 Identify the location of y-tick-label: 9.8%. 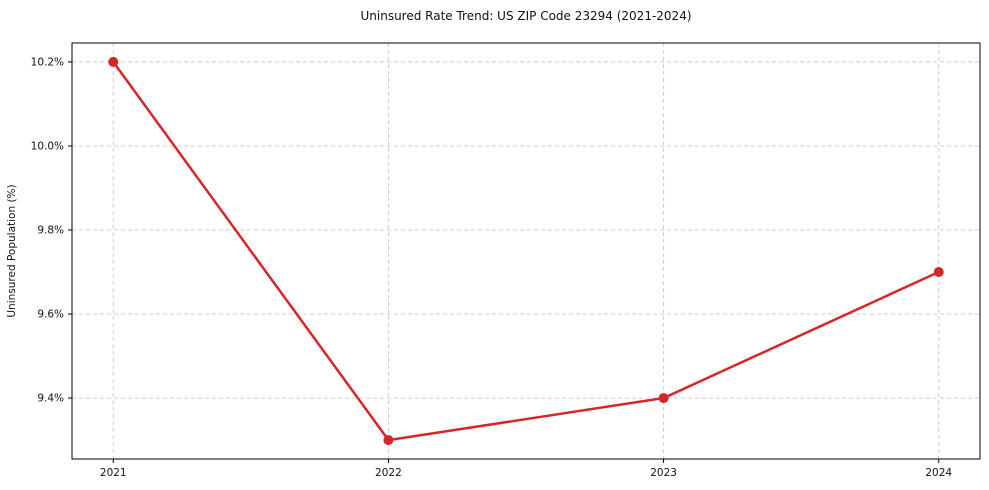
(50, 231).